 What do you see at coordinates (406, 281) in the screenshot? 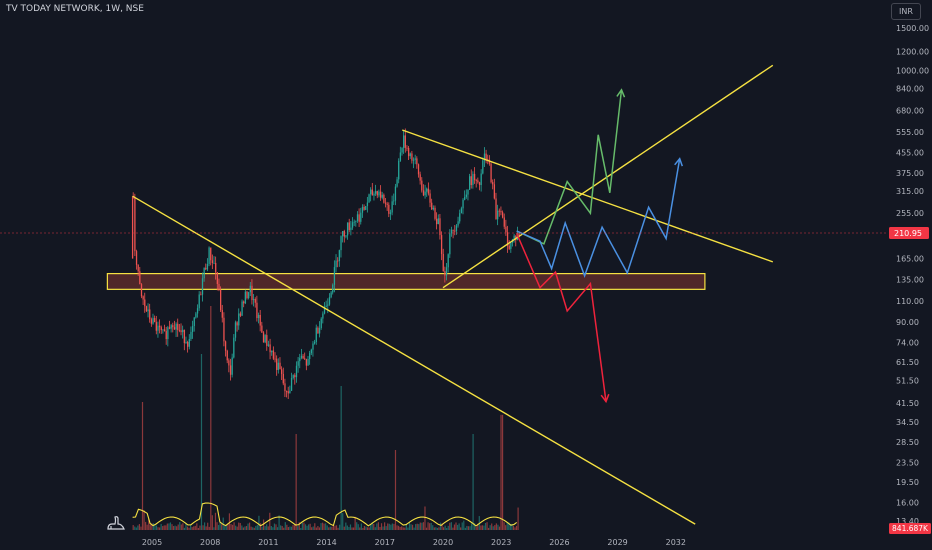
I see `support-zone` at bounding box center [406, 281].